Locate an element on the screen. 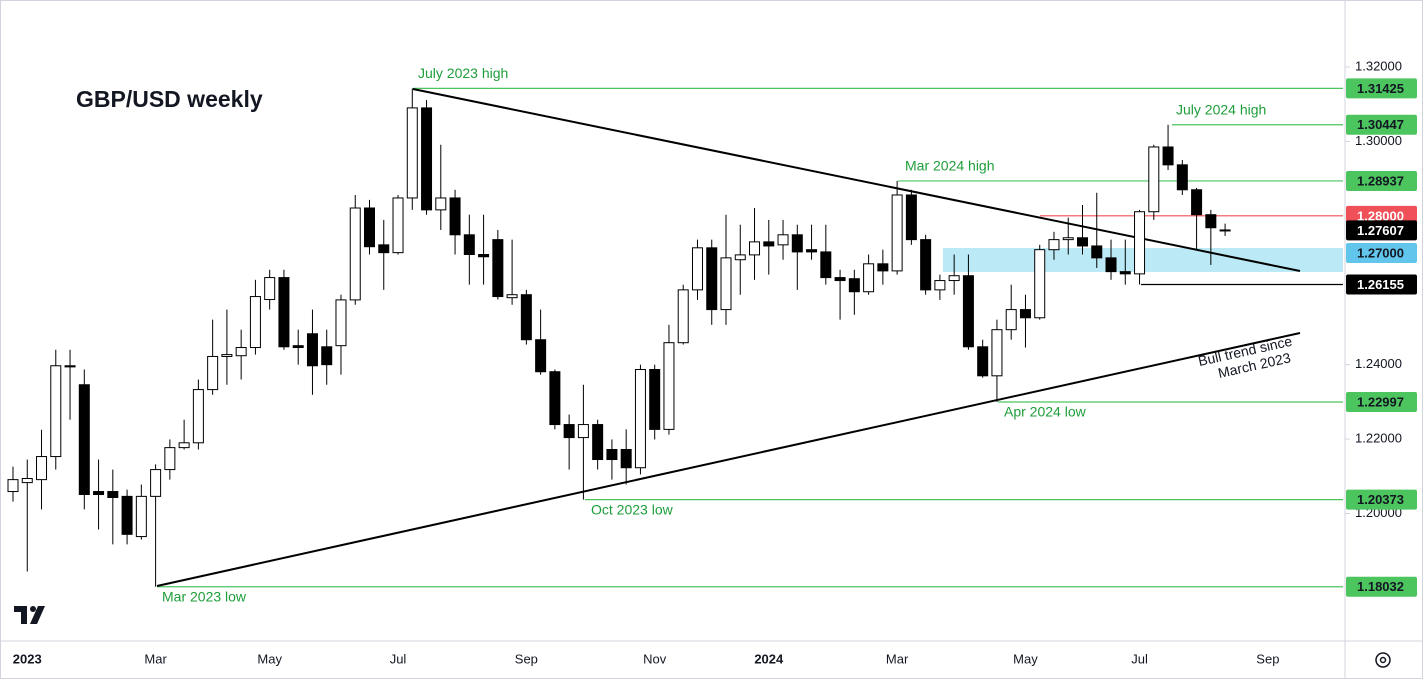 This screenshot has height=679, width=1423. y-tick-label: 1.24000 is located at coordinates (1378, 363).